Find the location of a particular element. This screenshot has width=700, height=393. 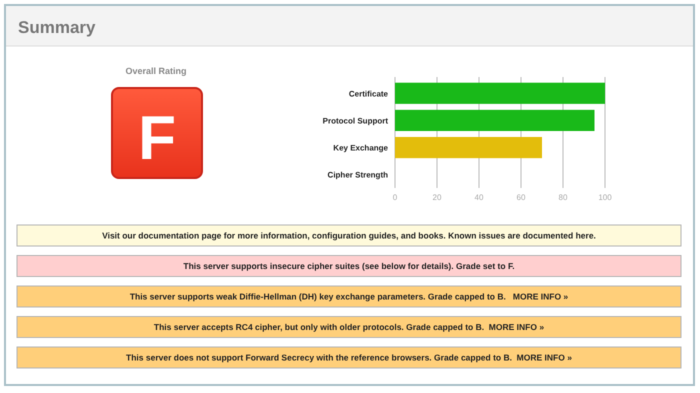

x-tick-label: 40 is located at coordinates (479, 197).